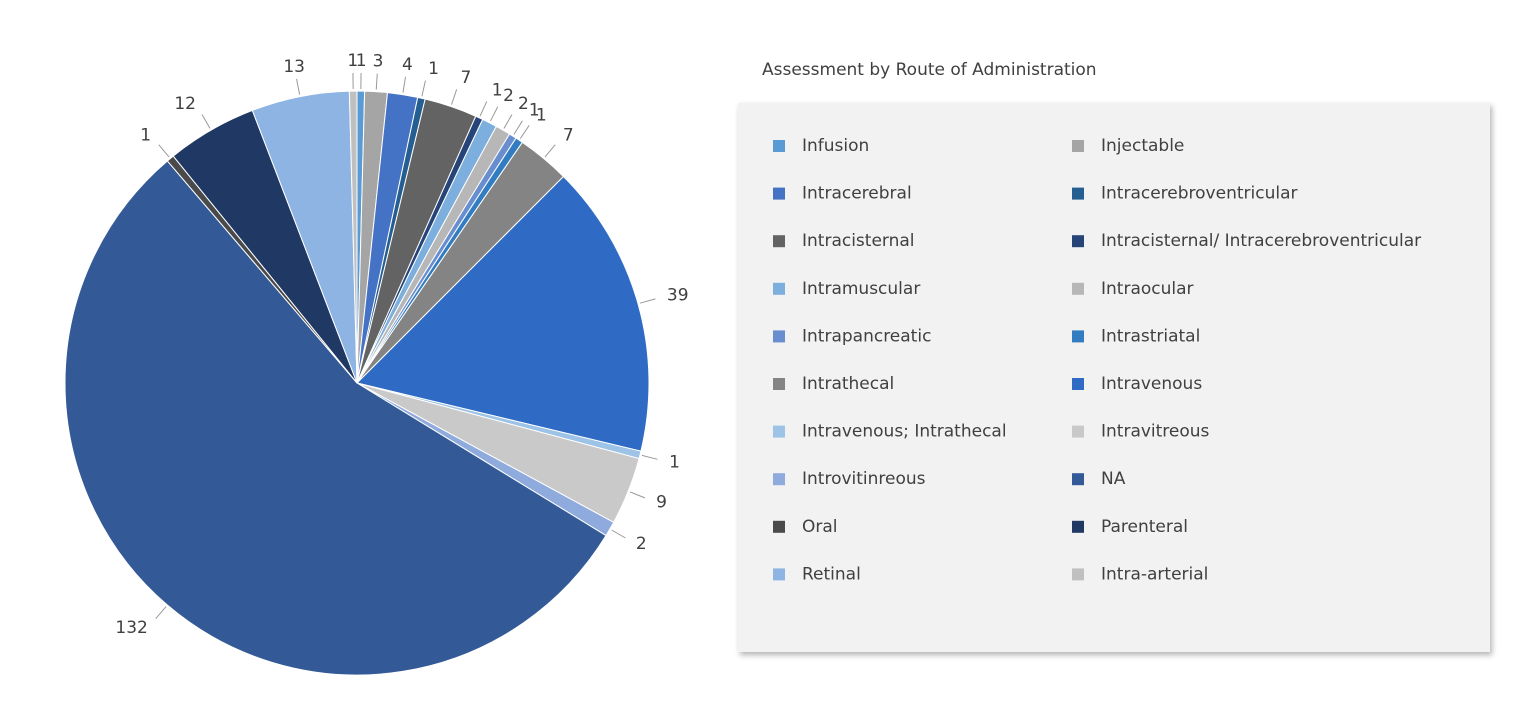  What do you see at coordinates (1144, 527) in the screenshot?
I see `legend-label: Parenteral` at bounding box center [1144, 527].